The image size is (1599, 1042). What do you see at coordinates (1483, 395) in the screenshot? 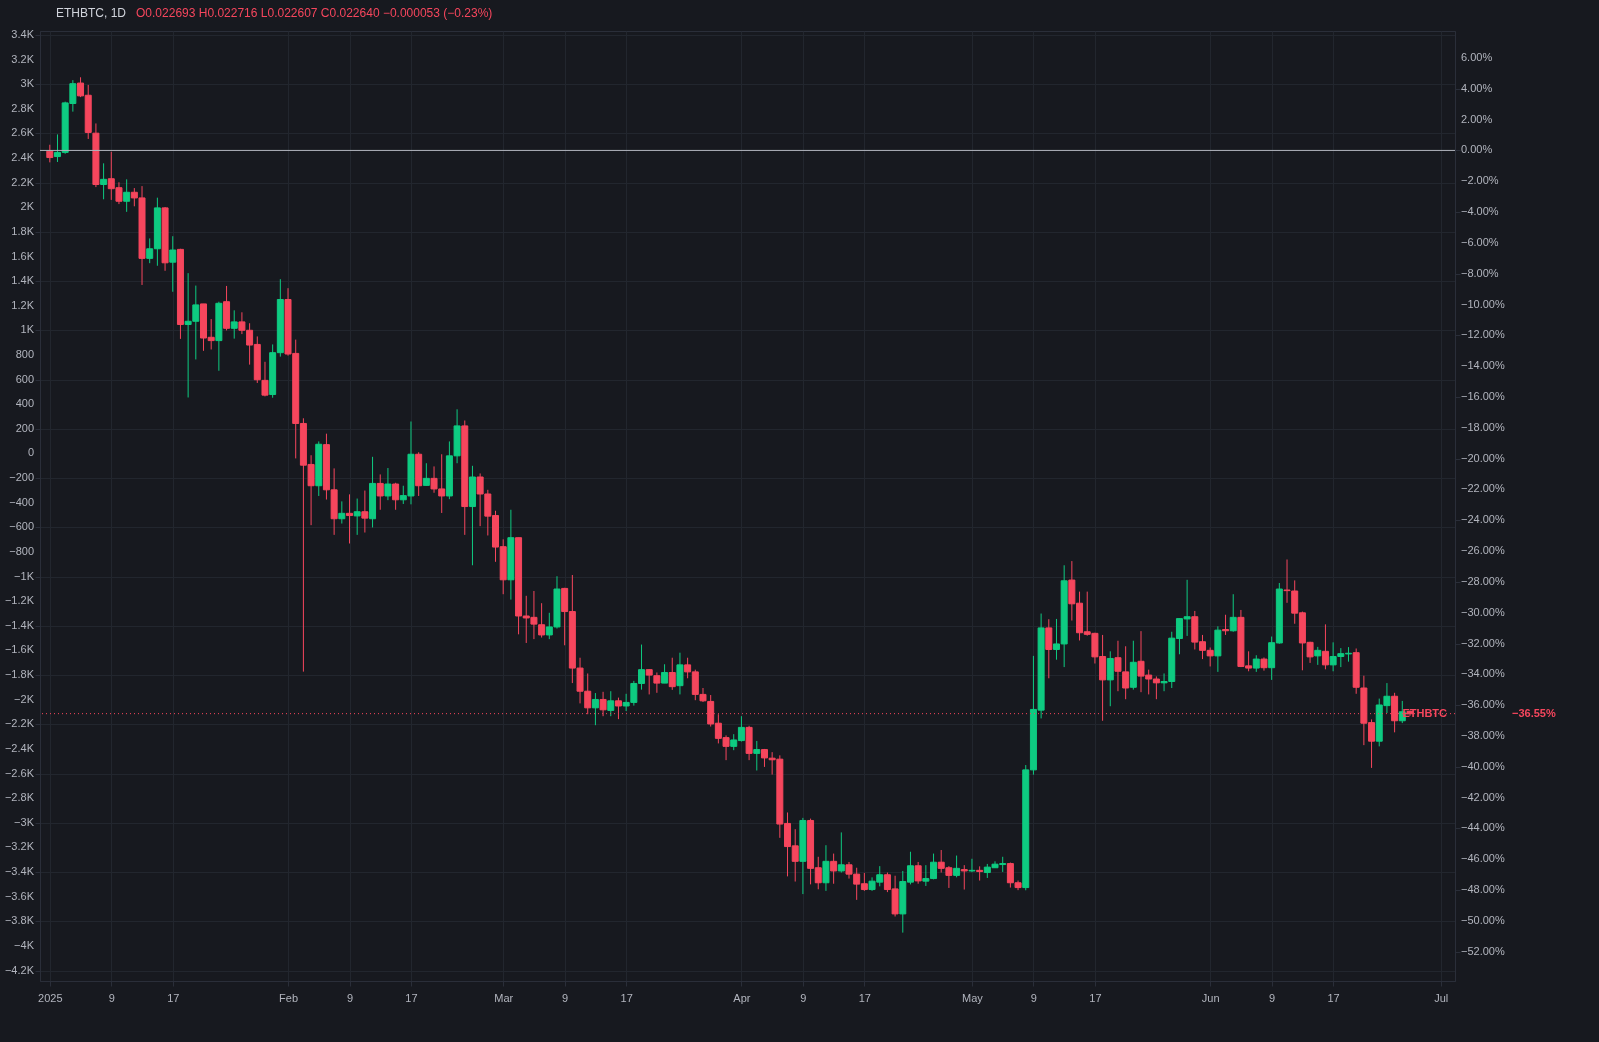
I see `y2-tick-label: −16.00%` at bounding box center [1483, 395].